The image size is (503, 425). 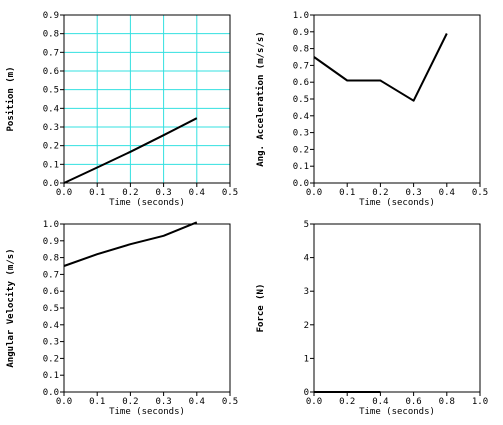 I want to click on y-tick-label: 3, so click(x=306, y=292).